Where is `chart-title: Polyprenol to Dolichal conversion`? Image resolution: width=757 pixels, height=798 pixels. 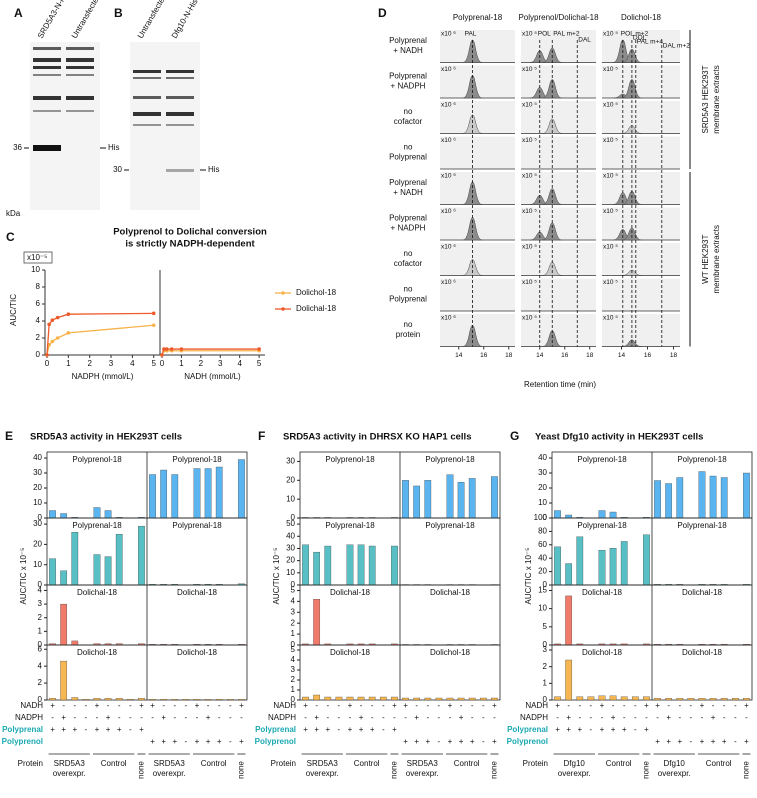 chart-title: Polyprenol to Dolichal conversion is located at coordinates (190, 232).